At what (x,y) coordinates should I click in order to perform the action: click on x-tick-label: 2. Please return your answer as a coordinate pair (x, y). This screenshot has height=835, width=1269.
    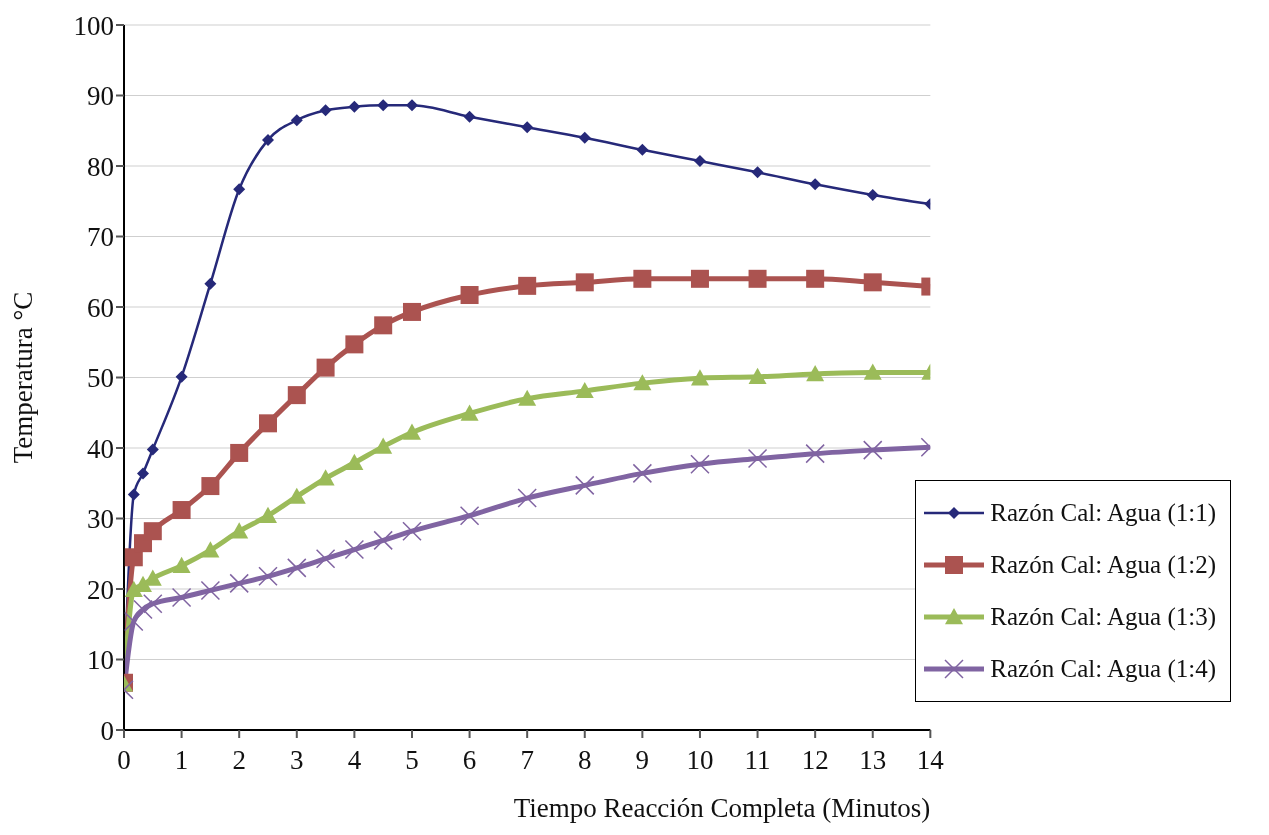
    Looking at the image, I should click on (239, 760).